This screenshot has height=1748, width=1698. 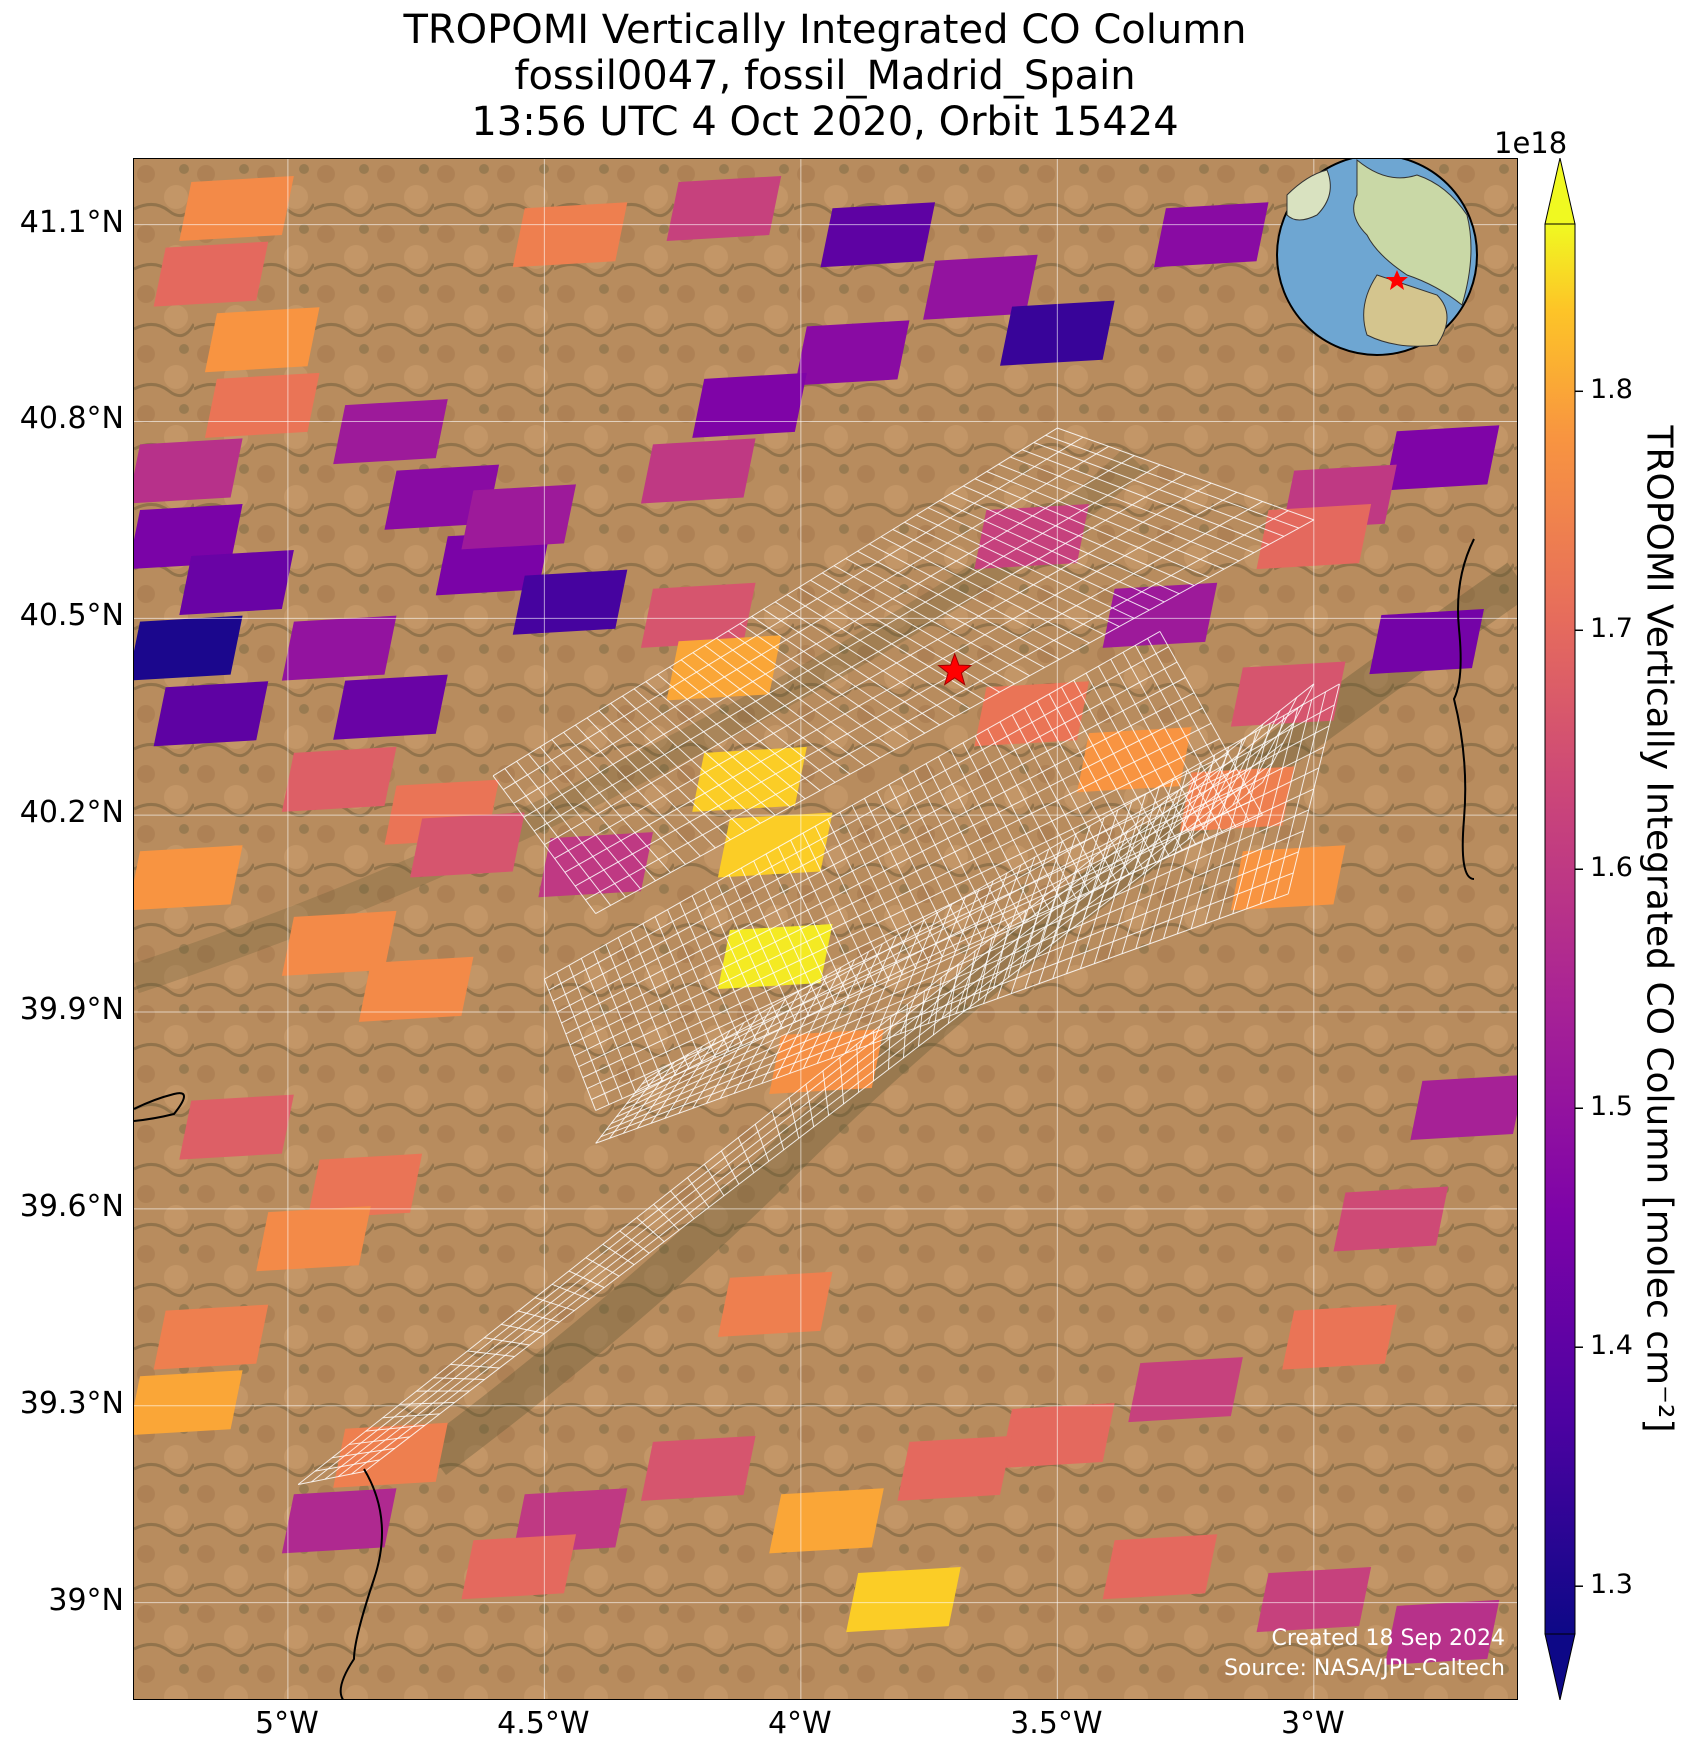 What do you see at coordinates (1611, 1107) in the screenshot?
I see `colorbar-tick-label: 1.5` at bounding box center [1611, 1107].